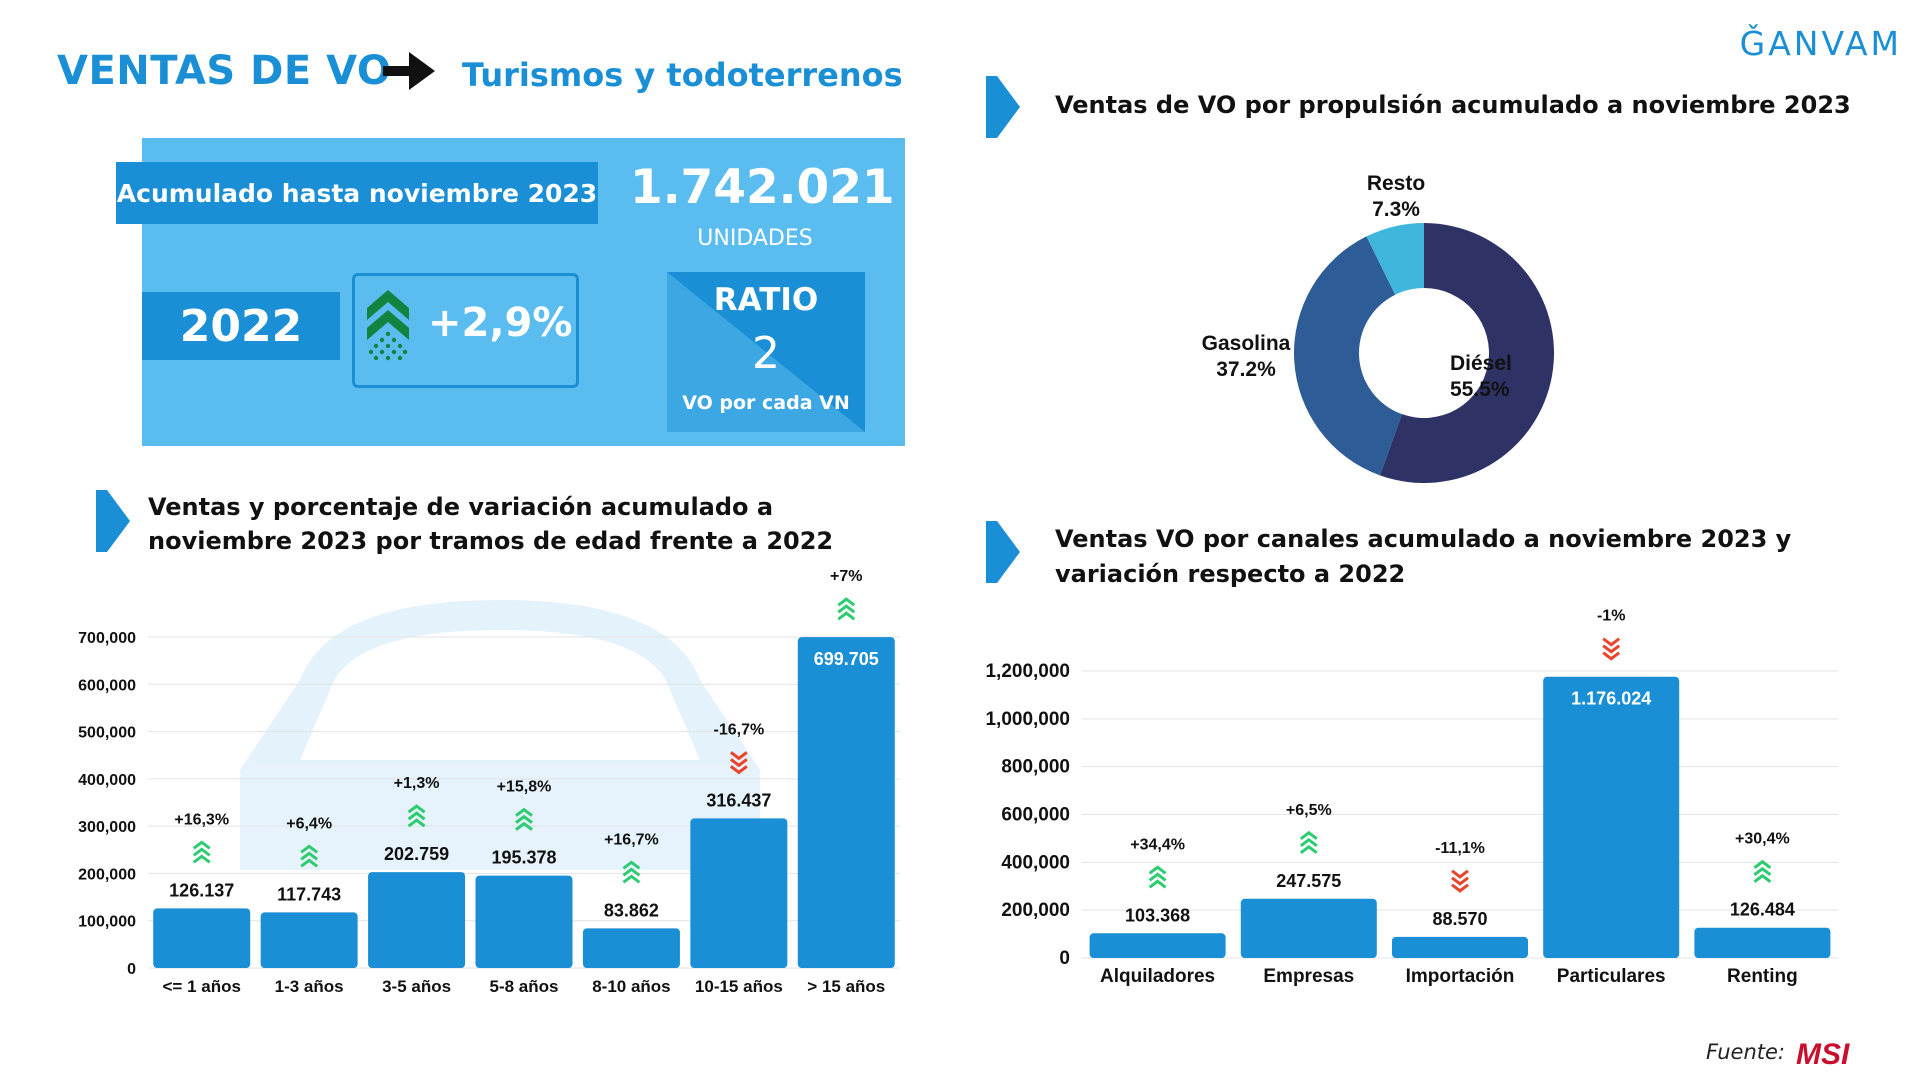  Describe the element at coordinates (1396, 209) in the screenshot. I see `donut-slice-value: 7.3%` at that location.